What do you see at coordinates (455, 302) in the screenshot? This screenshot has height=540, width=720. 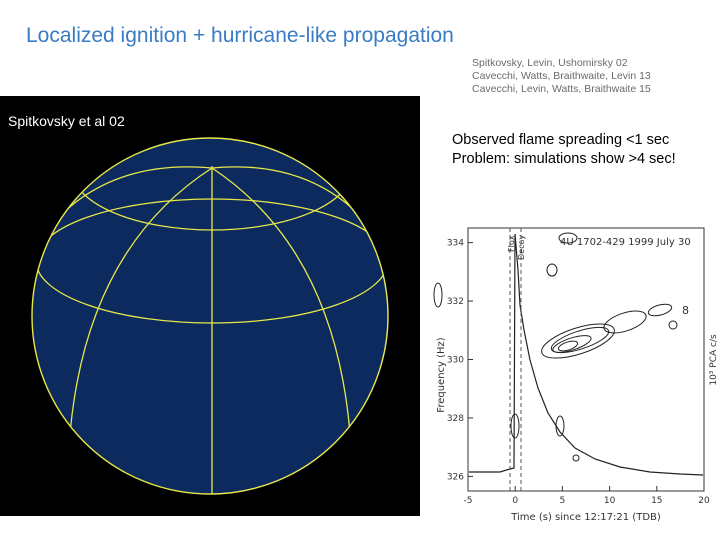 I see `y-tick-label: 332` at bounding box center [455, 302].